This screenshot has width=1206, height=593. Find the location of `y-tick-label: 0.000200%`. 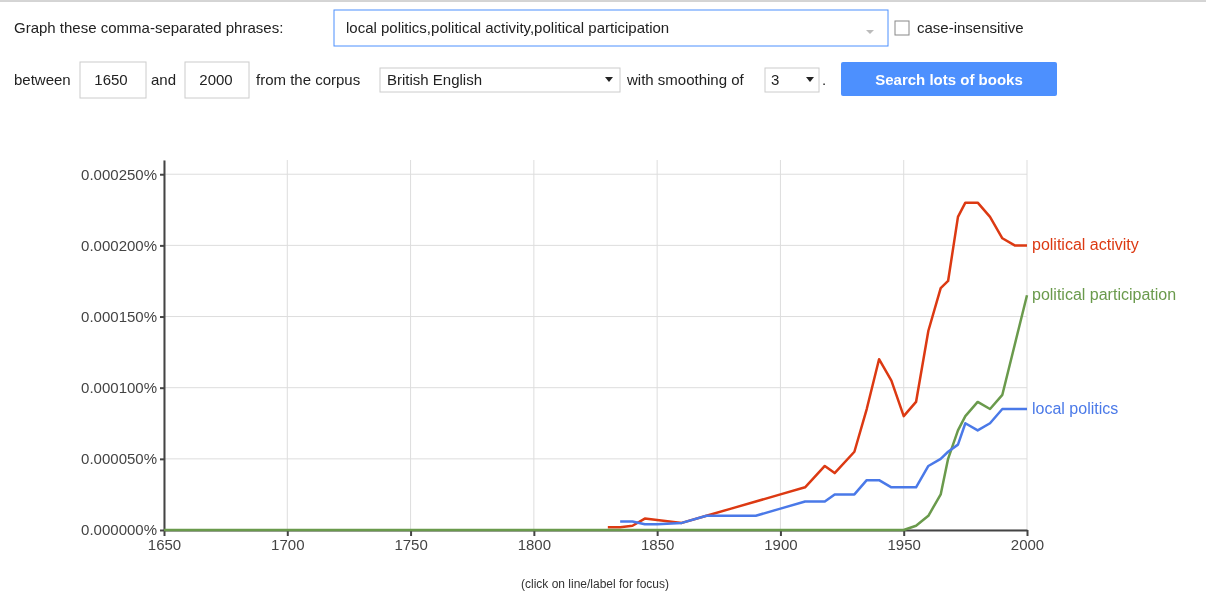

y-tick-label: 0.000200% is located at coordinates (119, 245).